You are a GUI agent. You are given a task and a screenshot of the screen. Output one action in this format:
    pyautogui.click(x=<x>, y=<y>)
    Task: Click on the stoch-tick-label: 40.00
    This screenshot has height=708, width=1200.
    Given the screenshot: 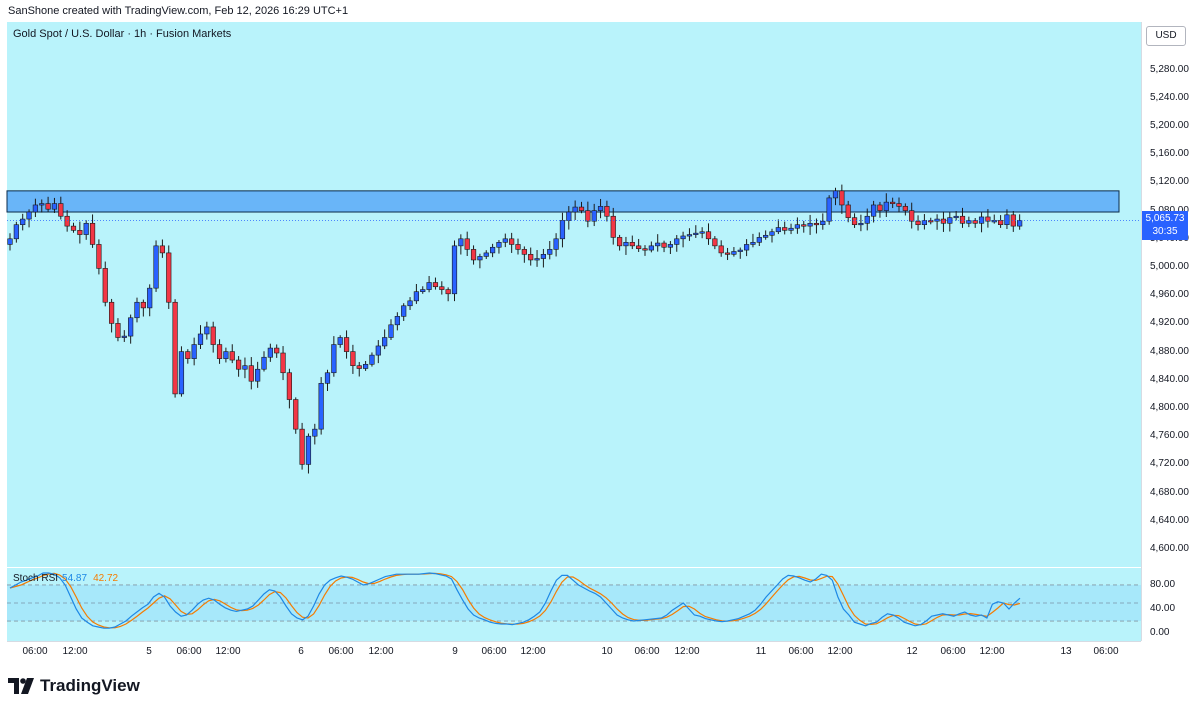 What is the action you would take?
    pyautogui.click(x=1163, y=608)
    